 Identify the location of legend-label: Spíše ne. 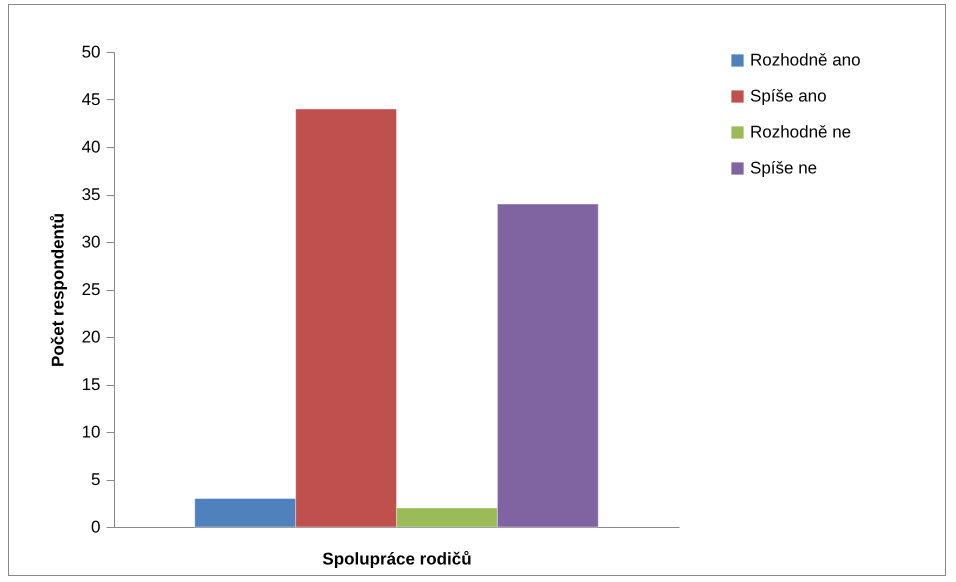
(784, 168).